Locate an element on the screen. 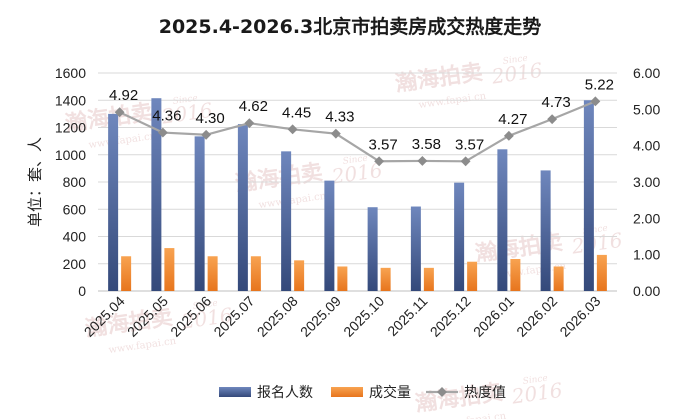 The image size is (700, 419). heat-data-label: 3.58 is located at coordinates (426, 144).